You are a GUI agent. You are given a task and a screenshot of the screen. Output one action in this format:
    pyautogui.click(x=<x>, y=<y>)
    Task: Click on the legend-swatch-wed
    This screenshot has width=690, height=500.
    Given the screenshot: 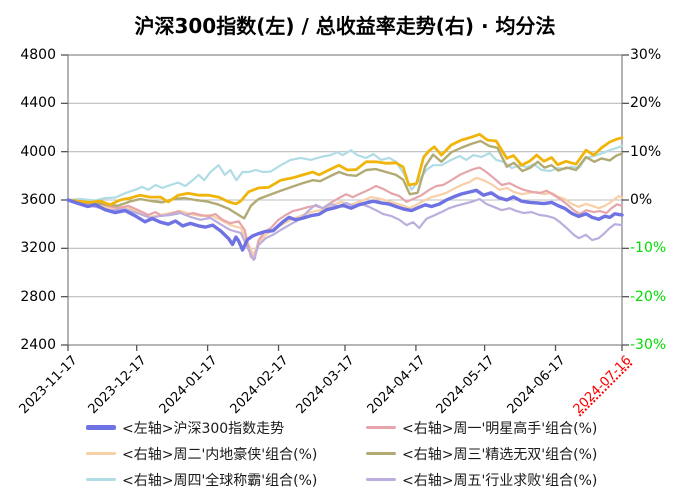 What is the action you would take?
    pyautogui.click(x=381, y=453)
    